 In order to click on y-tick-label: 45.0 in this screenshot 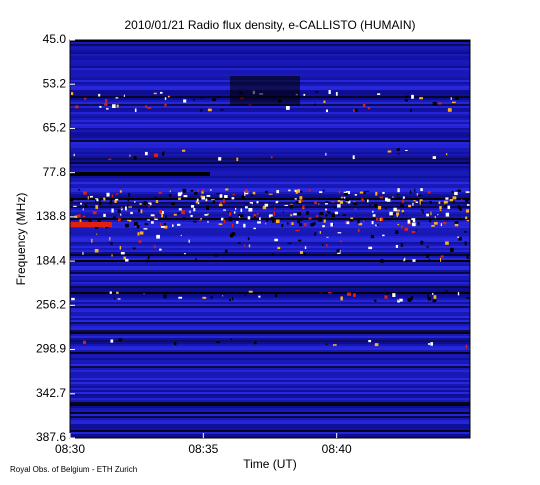, I will do `click(55, 39)`.